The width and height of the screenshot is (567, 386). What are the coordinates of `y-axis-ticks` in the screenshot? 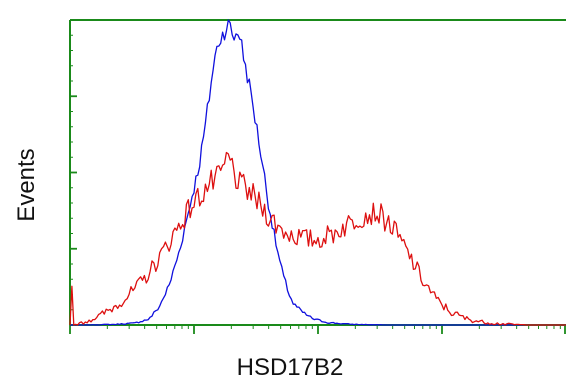 It's located at (73, 172).